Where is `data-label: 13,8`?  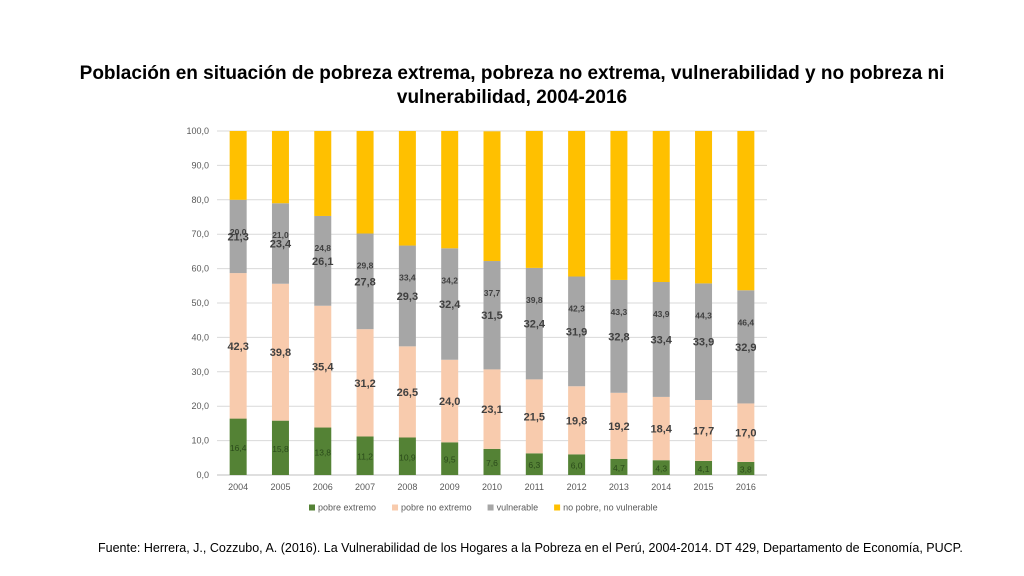 data-label: 13,8 is located at coordinates (322, 452).